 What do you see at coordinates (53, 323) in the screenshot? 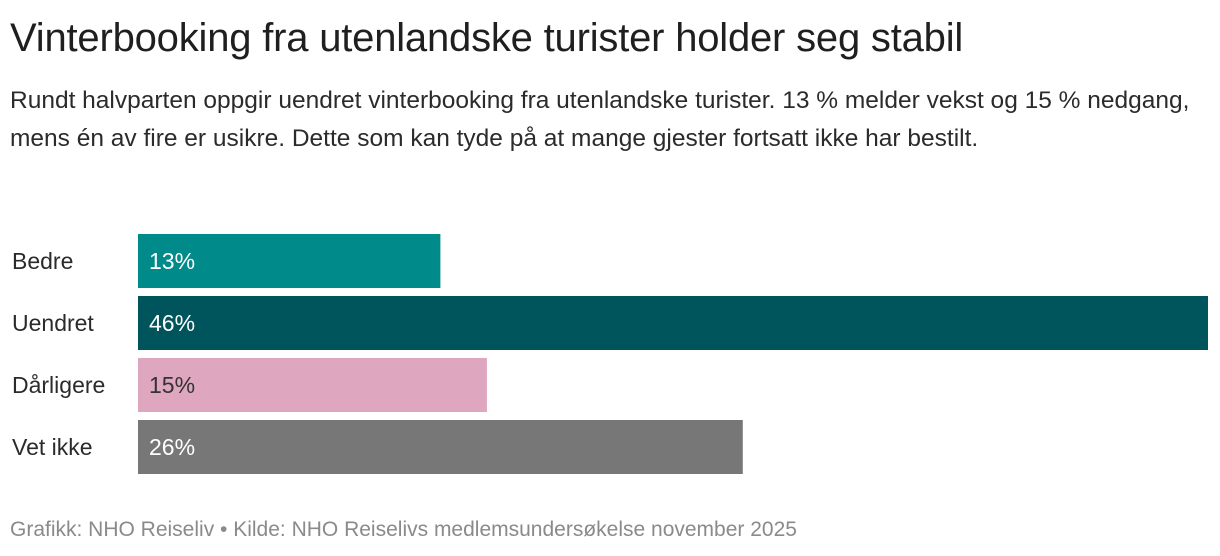
I see `category-label: Uendret` at bounding box center [53, 323].